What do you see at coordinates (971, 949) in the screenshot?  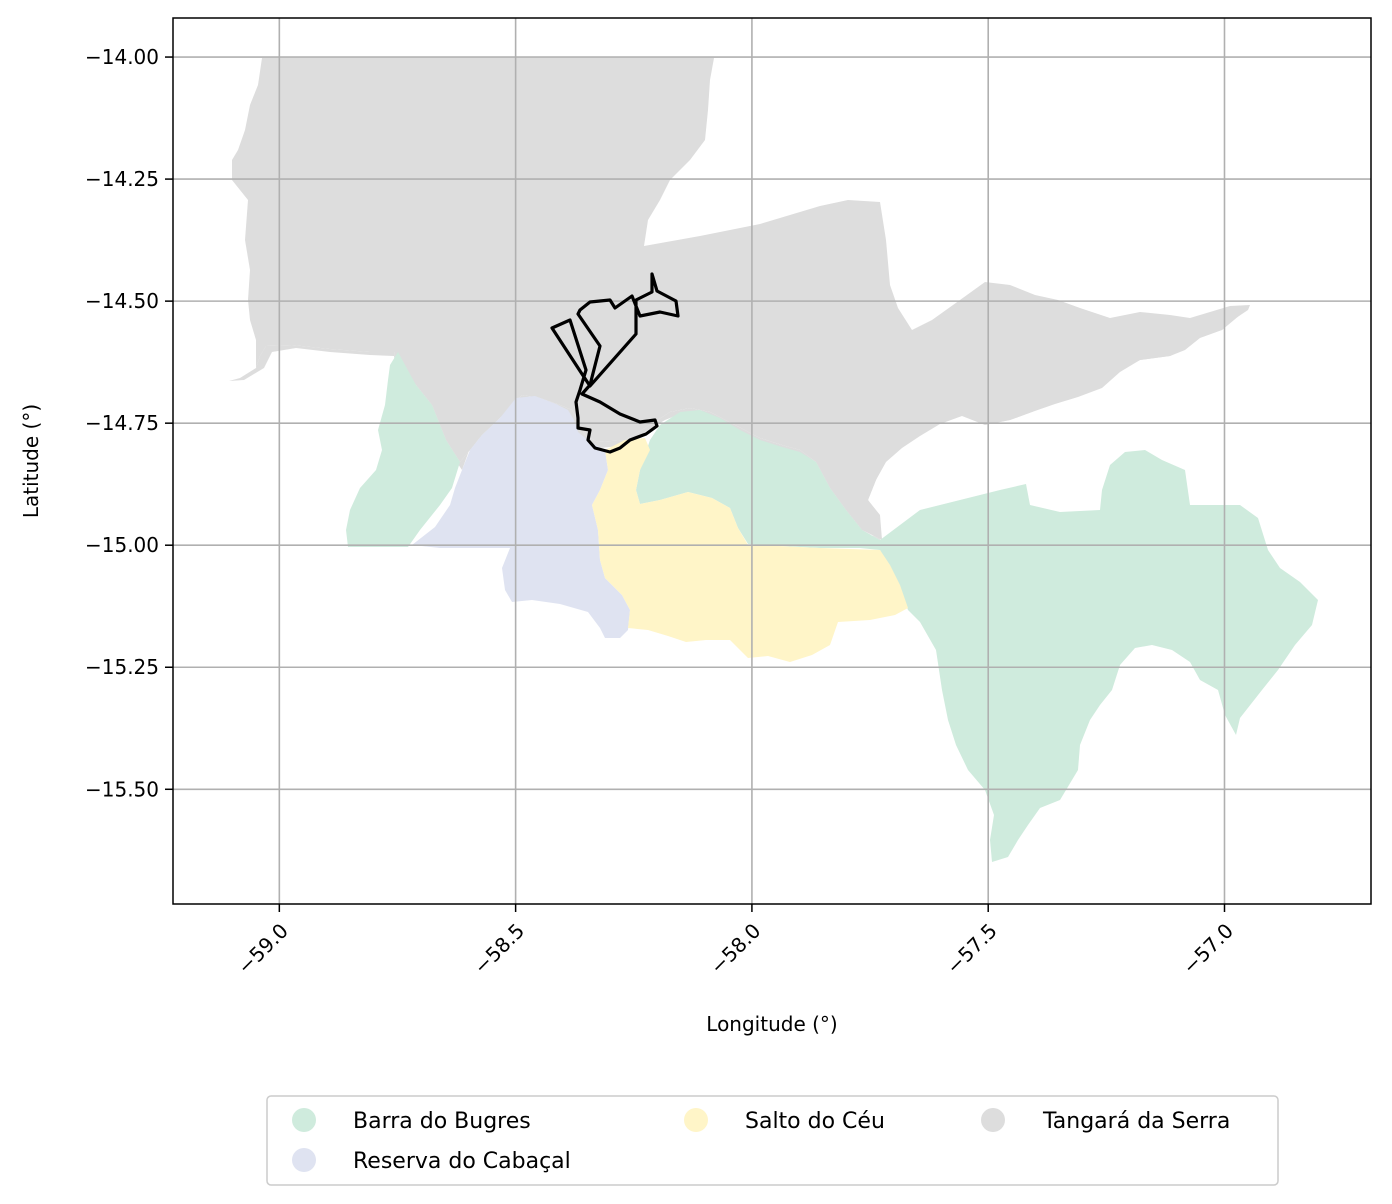 I see `x-tick-label: −57.5` at bounding box center [971, 949].